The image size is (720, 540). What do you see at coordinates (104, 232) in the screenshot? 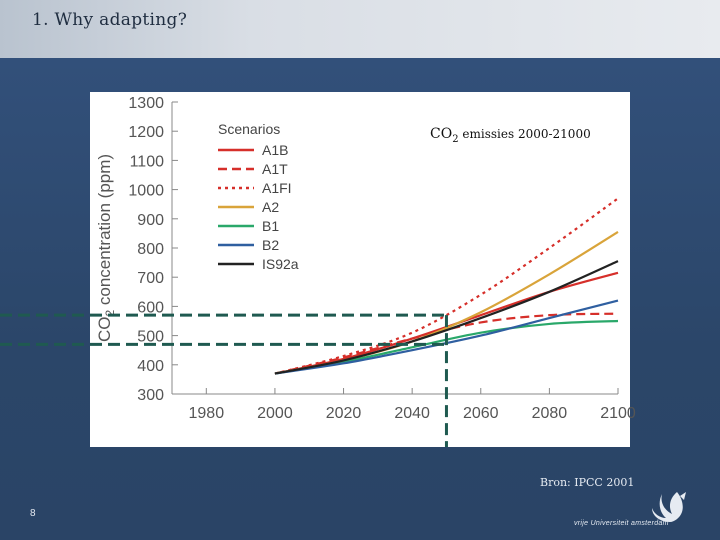
I see `y-axis-label-rest: concentration (ppm)` at bounding box center [104, 232].